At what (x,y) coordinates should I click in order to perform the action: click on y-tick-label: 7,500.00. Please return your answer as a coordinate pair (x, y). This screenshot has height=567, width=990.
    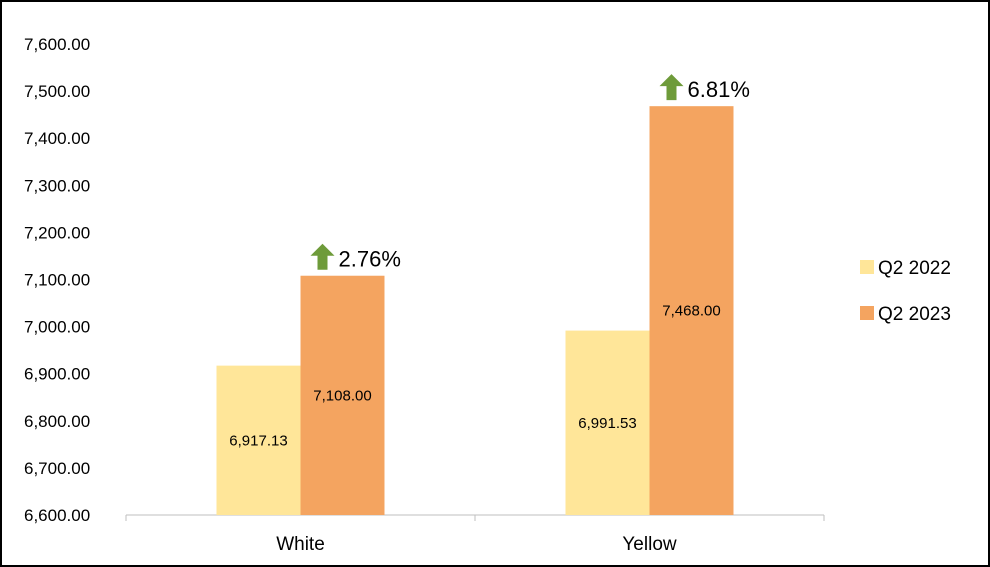
    Looking at the image, I should click on (57, 91).